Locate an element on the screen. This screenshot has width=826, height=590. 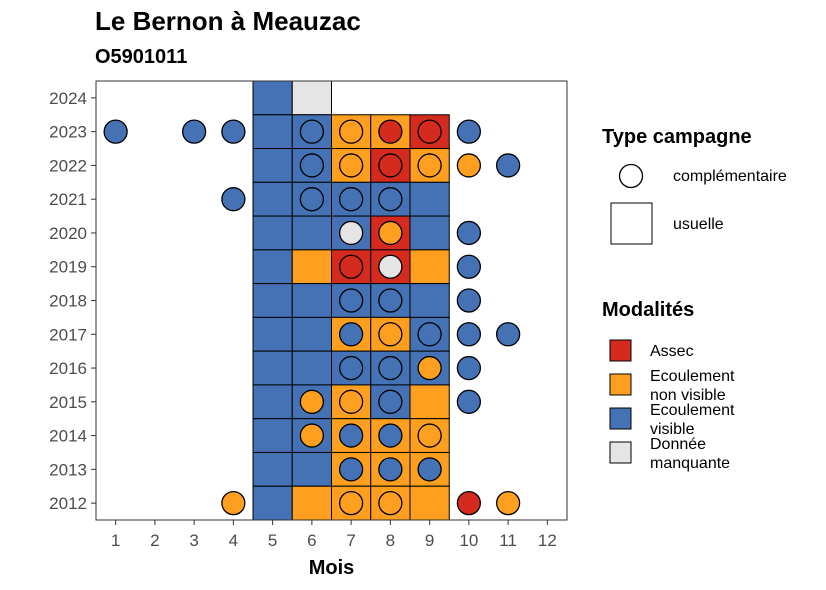
x-axis-title: Mois is located at coordinates (332, 568).